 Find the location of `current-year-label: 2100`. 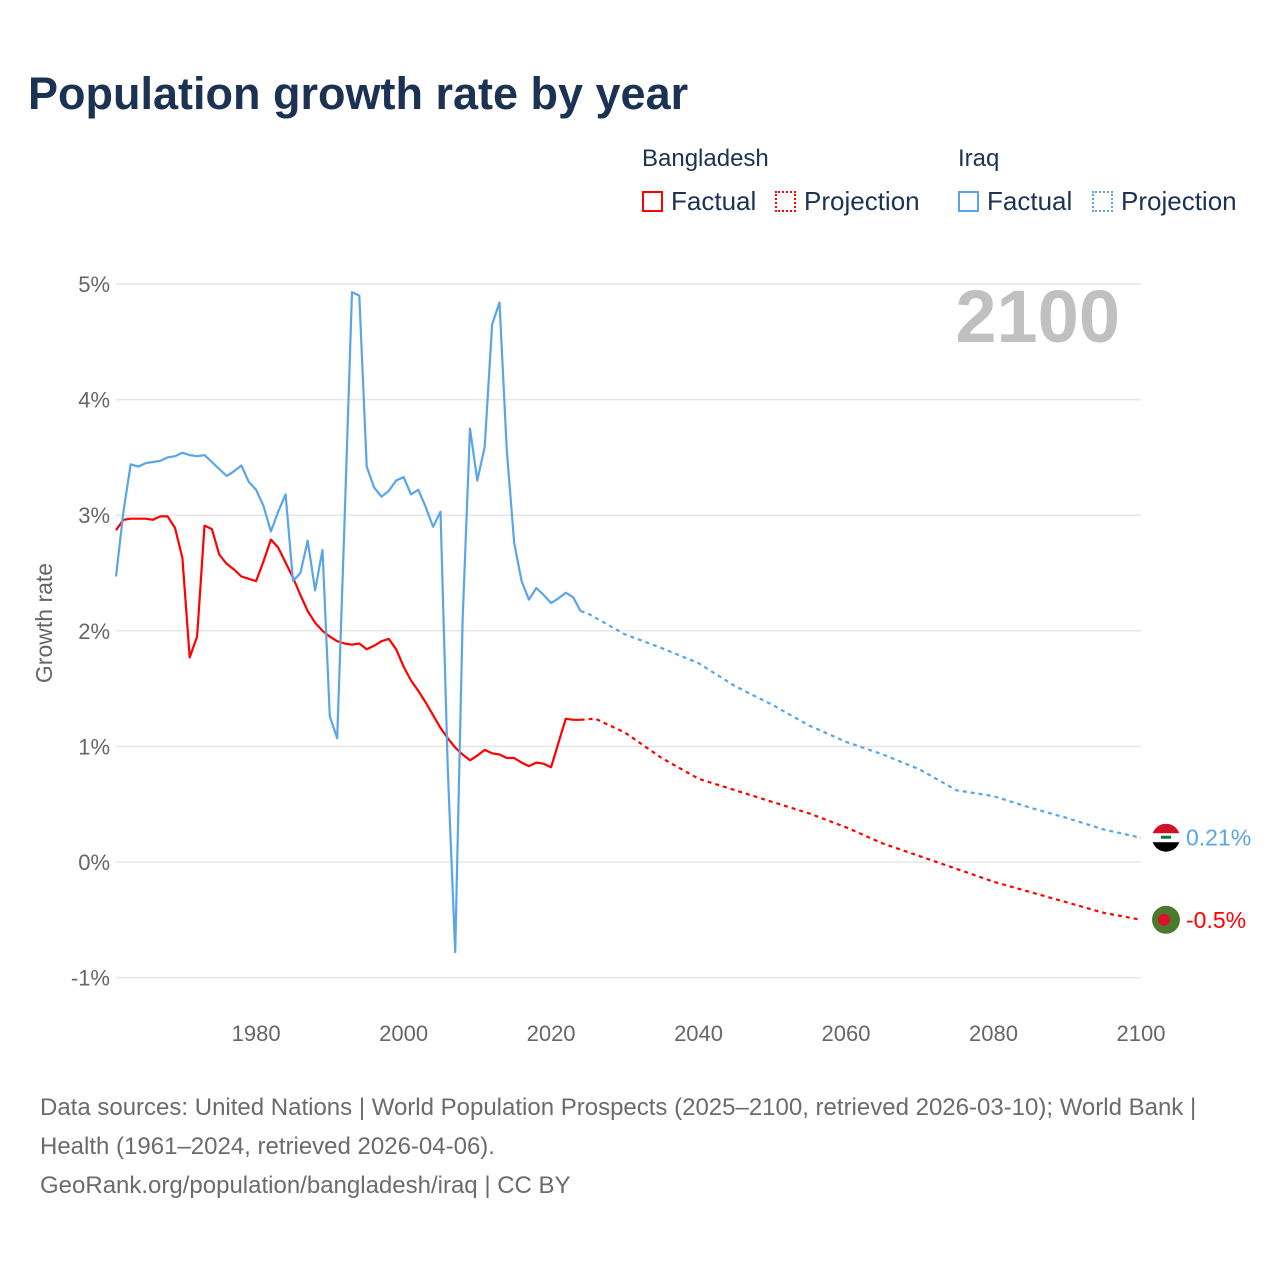

current-year-label: 2100 is located at coordinates (1037, 316).